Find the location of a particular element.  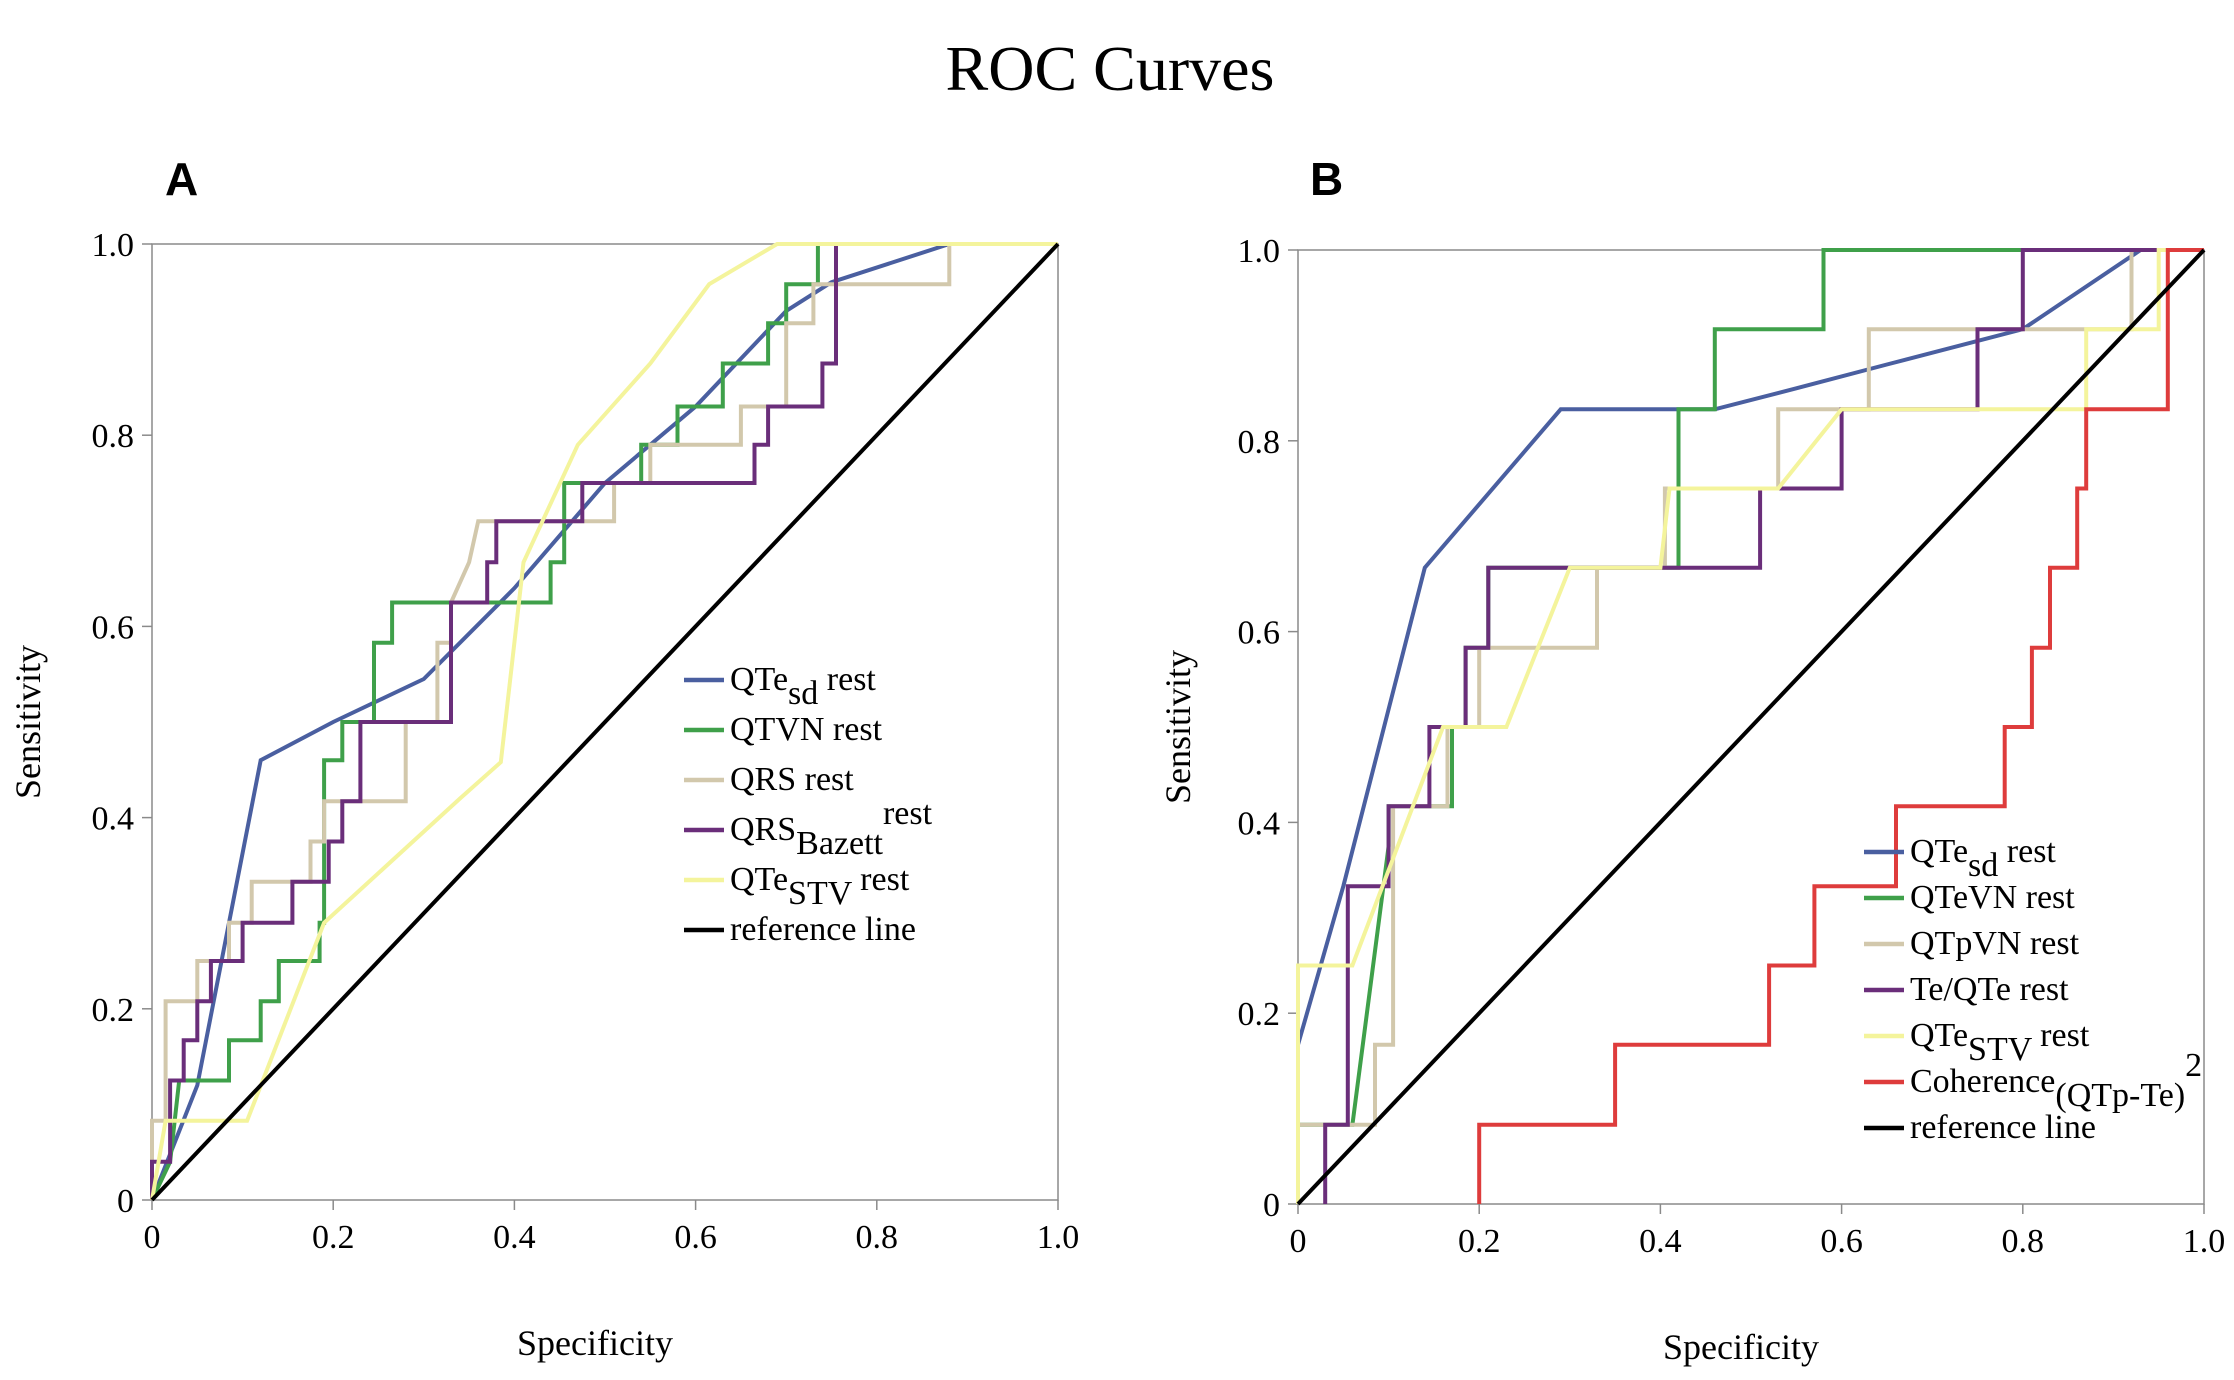

legend-entry: QRS rest is located at coordinates (792, 779).